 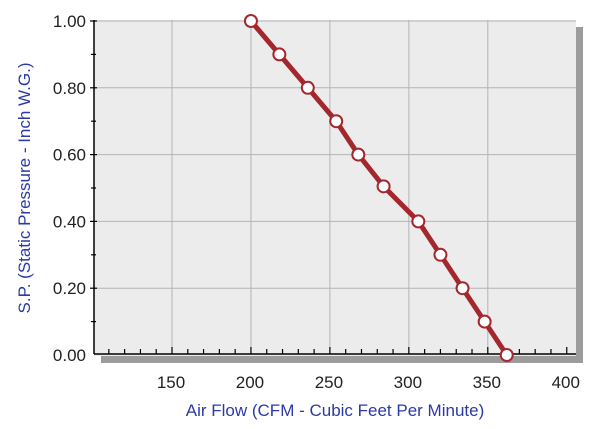 What do you see at coordinates (329, 382) in the screenshot?
I see `x-tick-label: 250` at bounding box center [329, 382].